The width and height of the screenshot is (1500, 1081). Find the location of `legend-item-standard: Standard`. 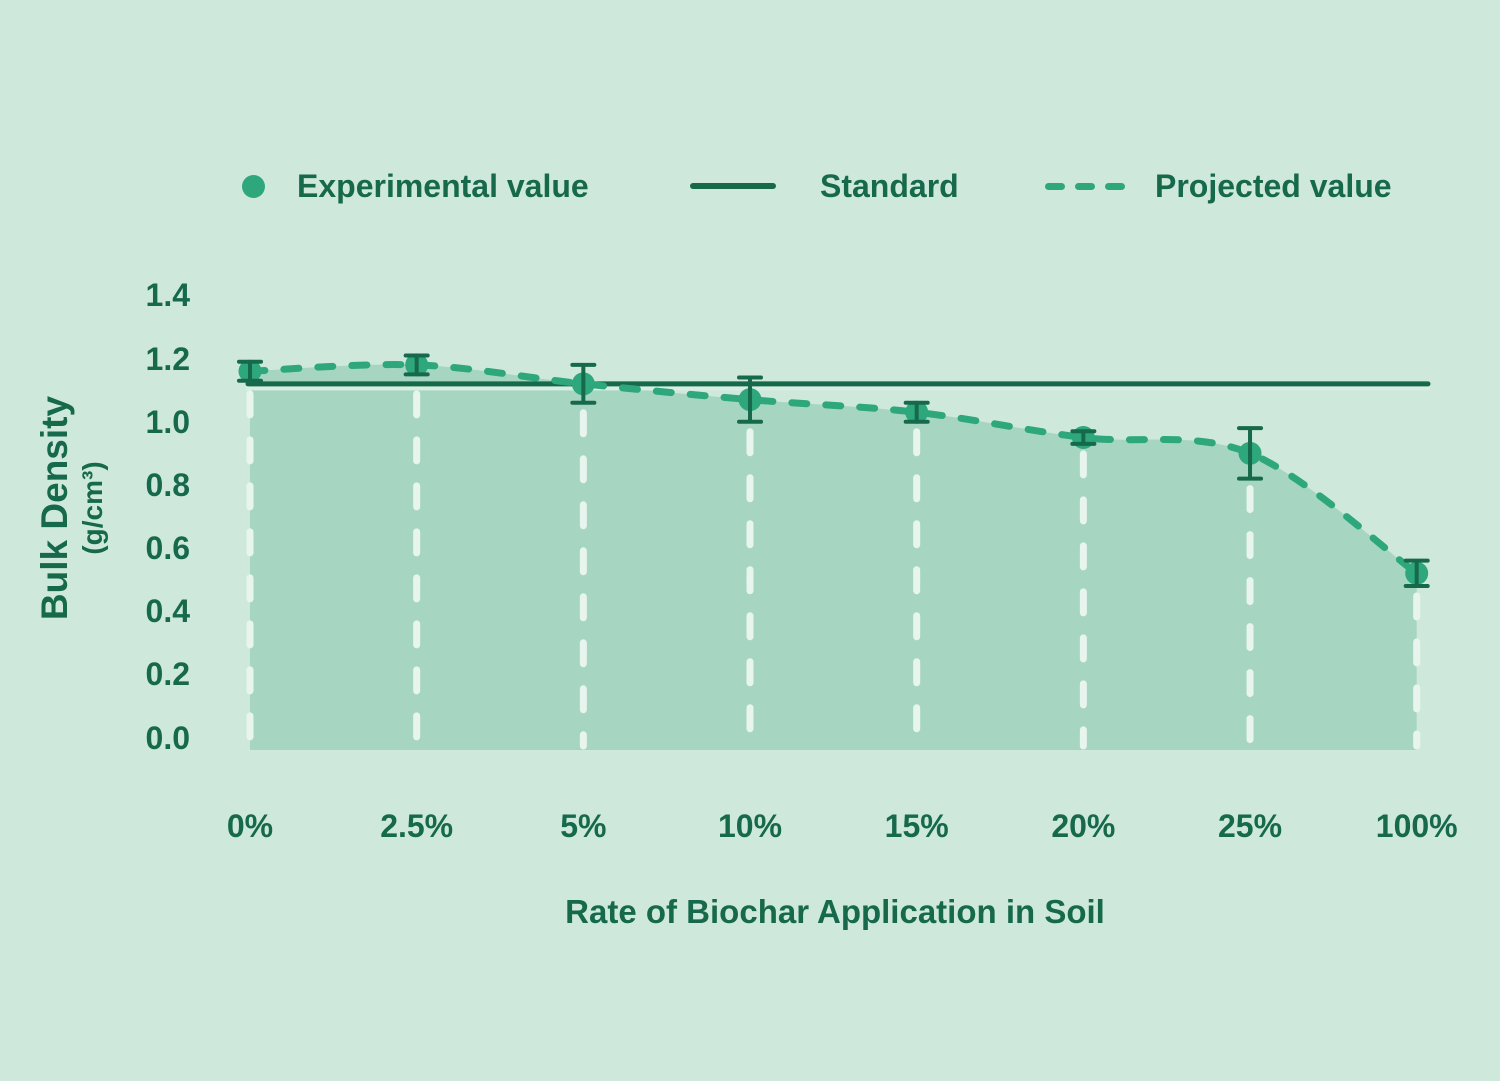

legend-item-standard: Standard is located at coordinates (824, 186).